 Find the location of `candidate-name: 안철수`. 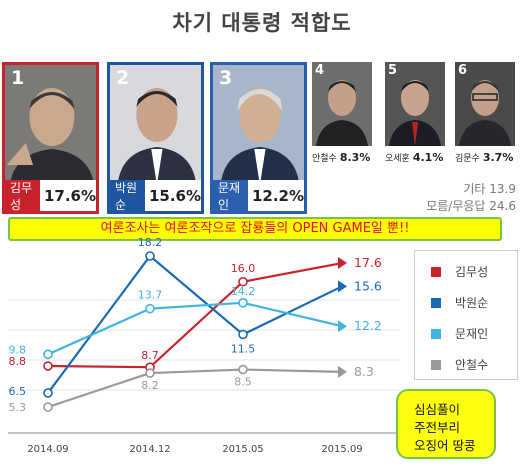

candidate-name: 안철수 is located at coordinates (324, 159).